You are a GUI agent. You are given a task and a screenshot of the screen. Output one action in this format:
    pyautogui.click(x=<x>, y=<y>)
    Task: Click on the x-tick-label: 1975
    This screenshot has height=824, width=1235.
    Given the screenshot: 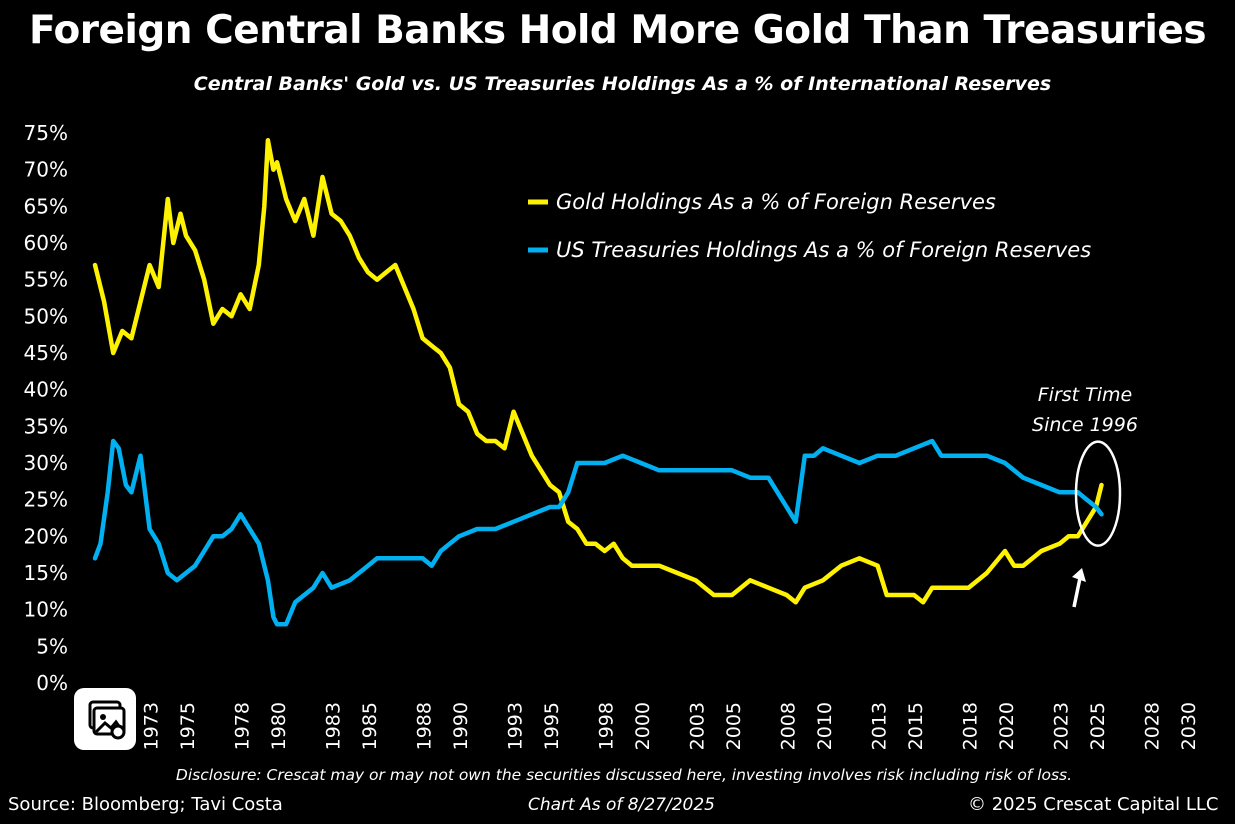 What is the action you would take?
    pyautogui.click(x=188, y=726)
    